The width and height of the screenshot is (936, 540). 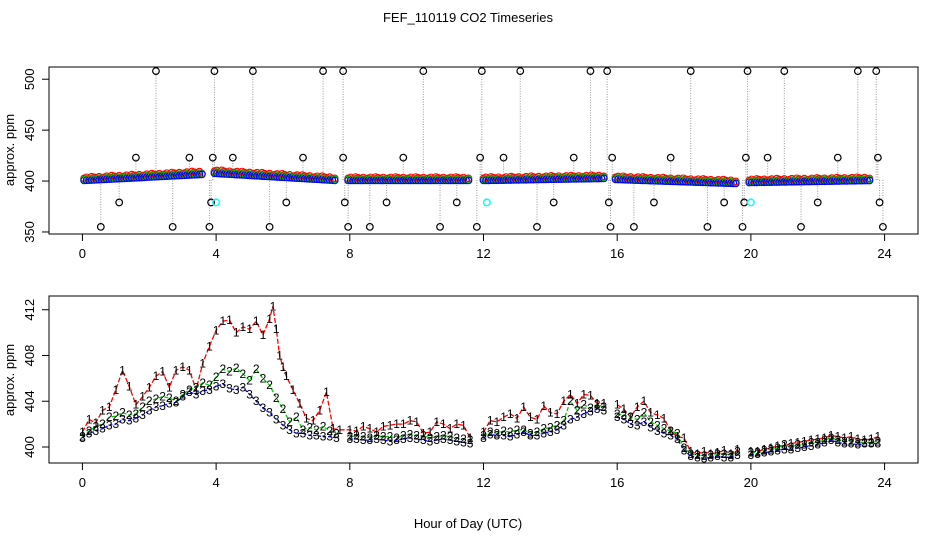 I want to click on bottom-y-axis-label: approx. ppm, so click(x=9, y=380).